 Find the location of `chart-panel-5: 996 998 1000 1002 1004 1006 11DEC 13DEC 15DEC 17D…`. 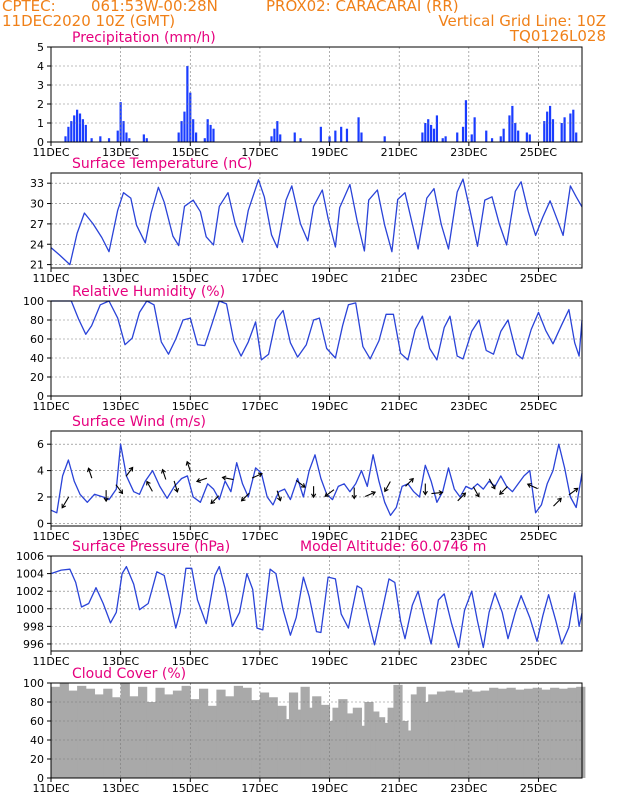

chart-panel-5: 996 998 1000 1002 1004 1006 11DEC 13DEC 15DEC 17D… is located at coordinates (299, 603).